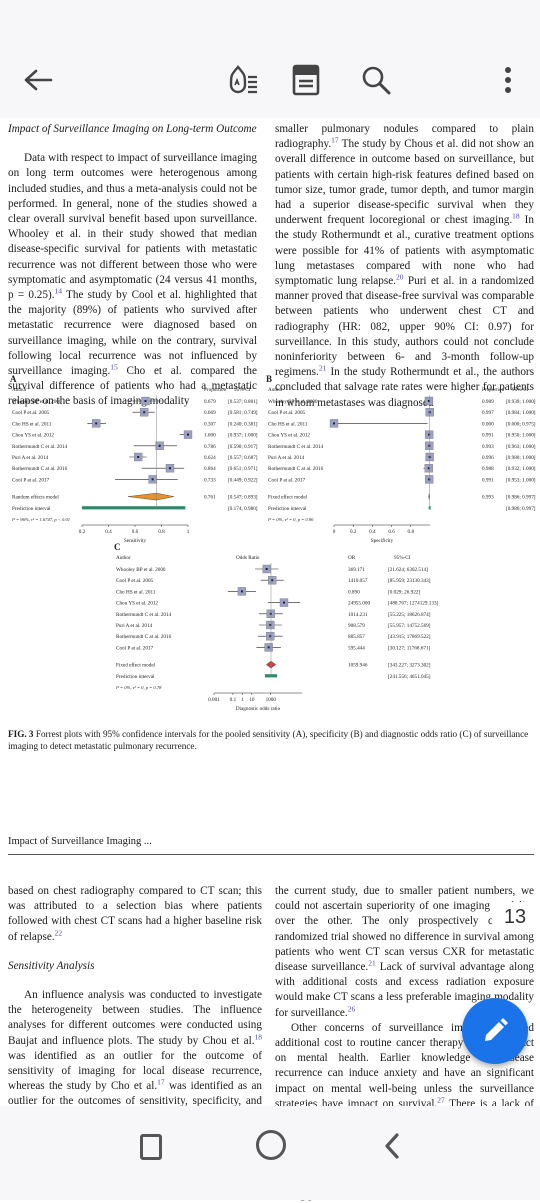 The height and width of the screenshot is (1203, 540). Describe the element at coordinates (210, 402) in the screenshot. I see `estimate-value: 0.679` at that location.